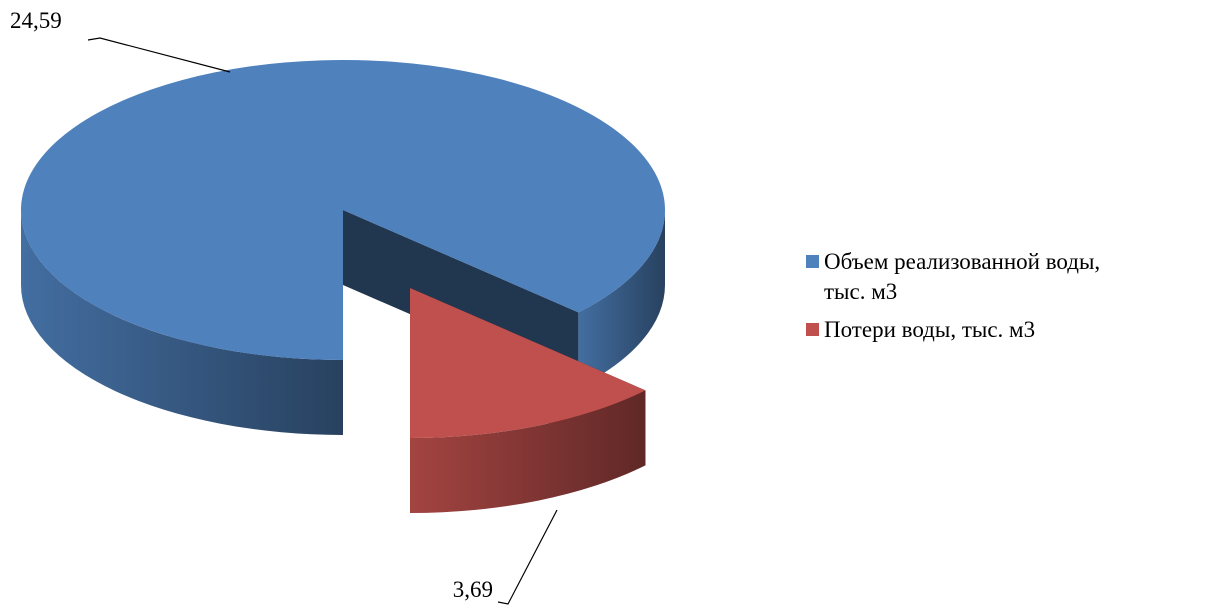 Image resolution: width=1218 pixels, height=609 pixels. I want to click on slice, so click(528, 400).